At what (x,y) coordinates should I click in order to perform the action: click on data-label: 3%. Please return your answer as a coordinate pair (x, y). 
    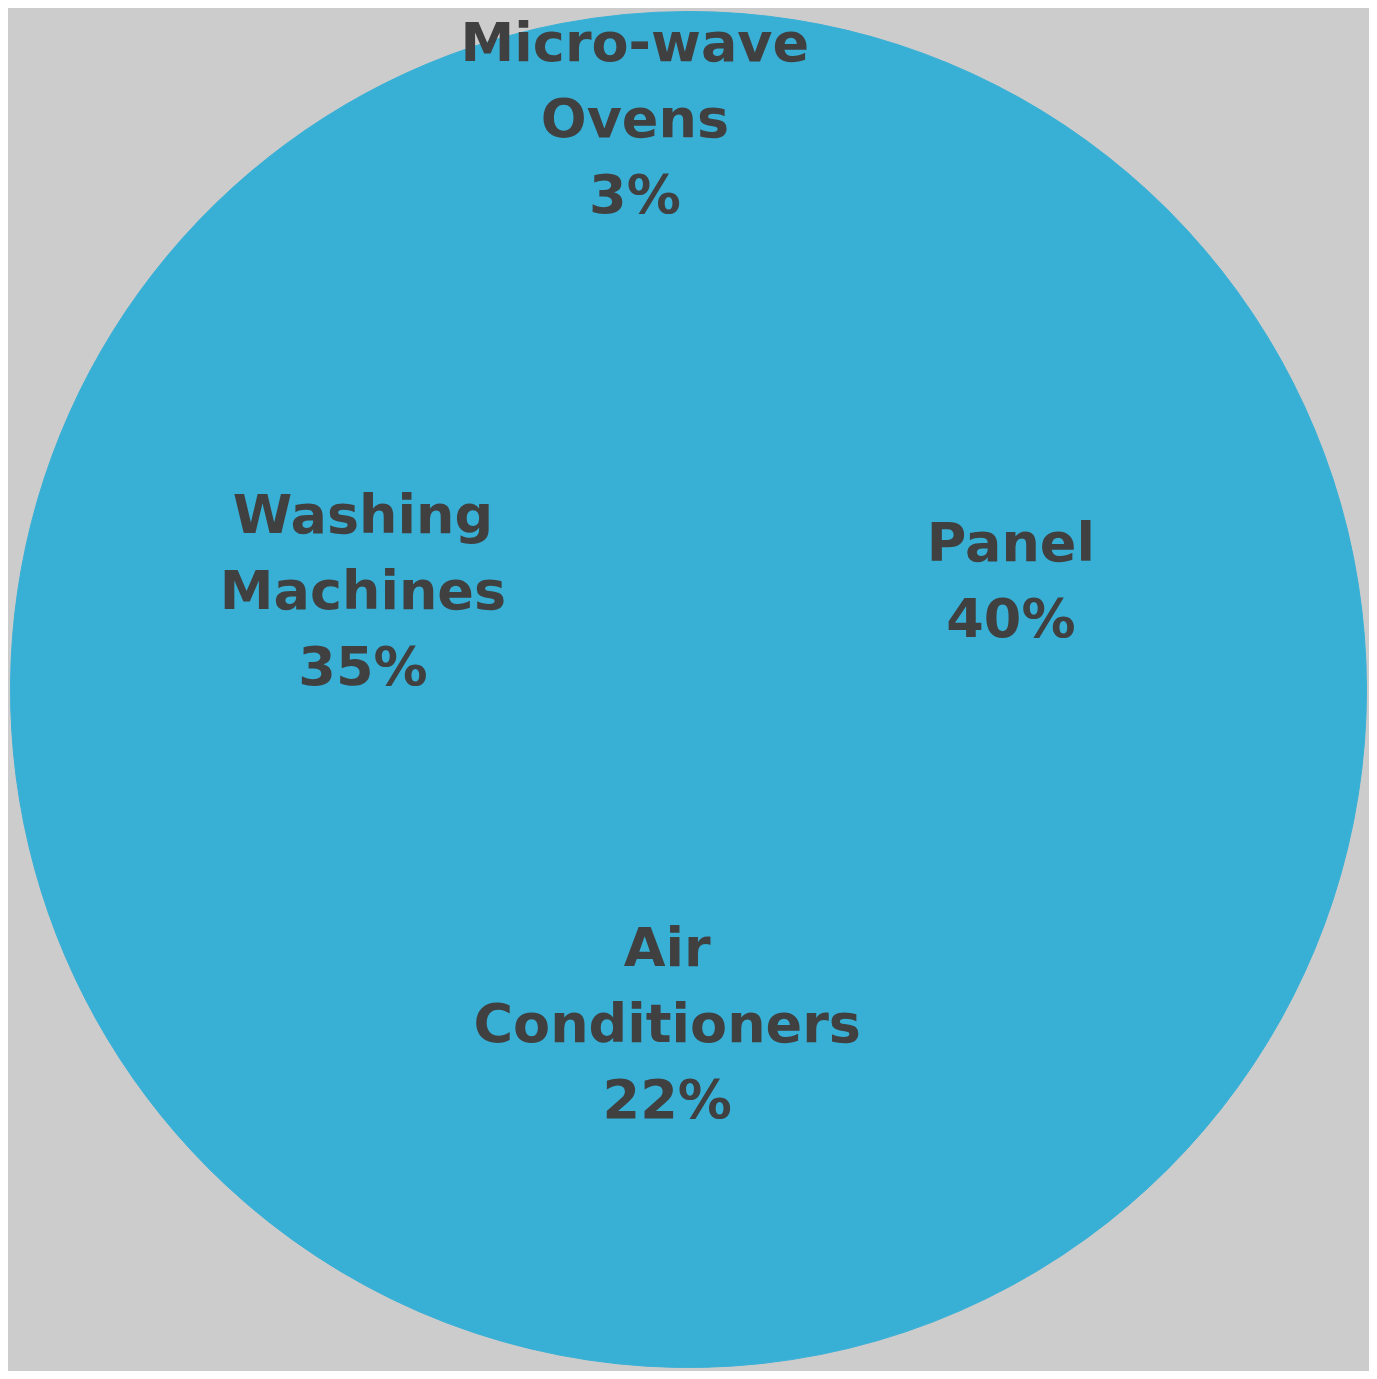
    Looking at the image, I should click on (635, 194).